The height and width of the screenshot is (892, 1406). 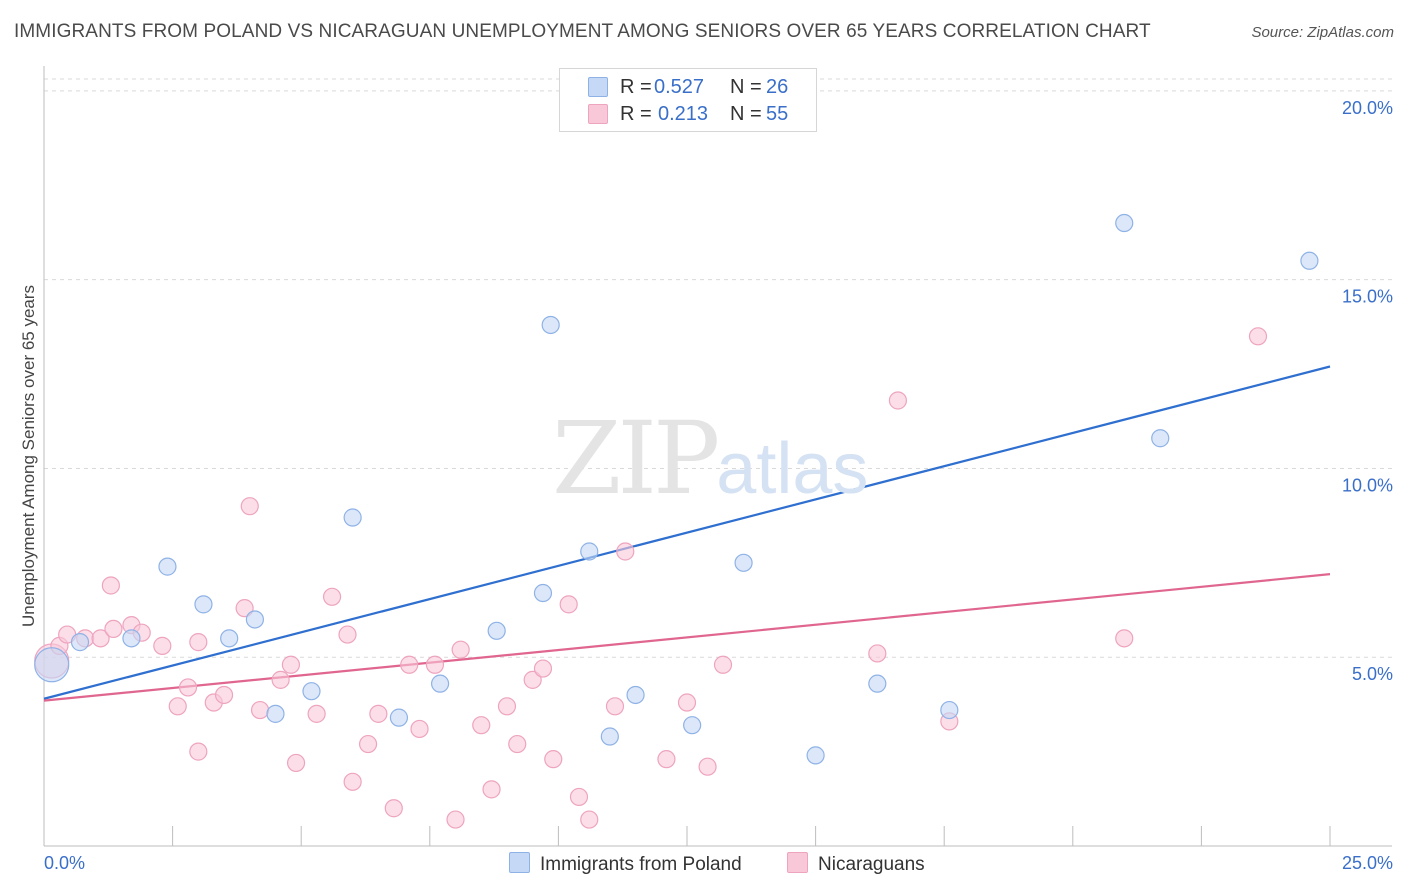 What do you see at coordinates (1367, 297) in the screenshot?
I see `y-tick-label: 15.0%` at bounding box center [1367, 297].